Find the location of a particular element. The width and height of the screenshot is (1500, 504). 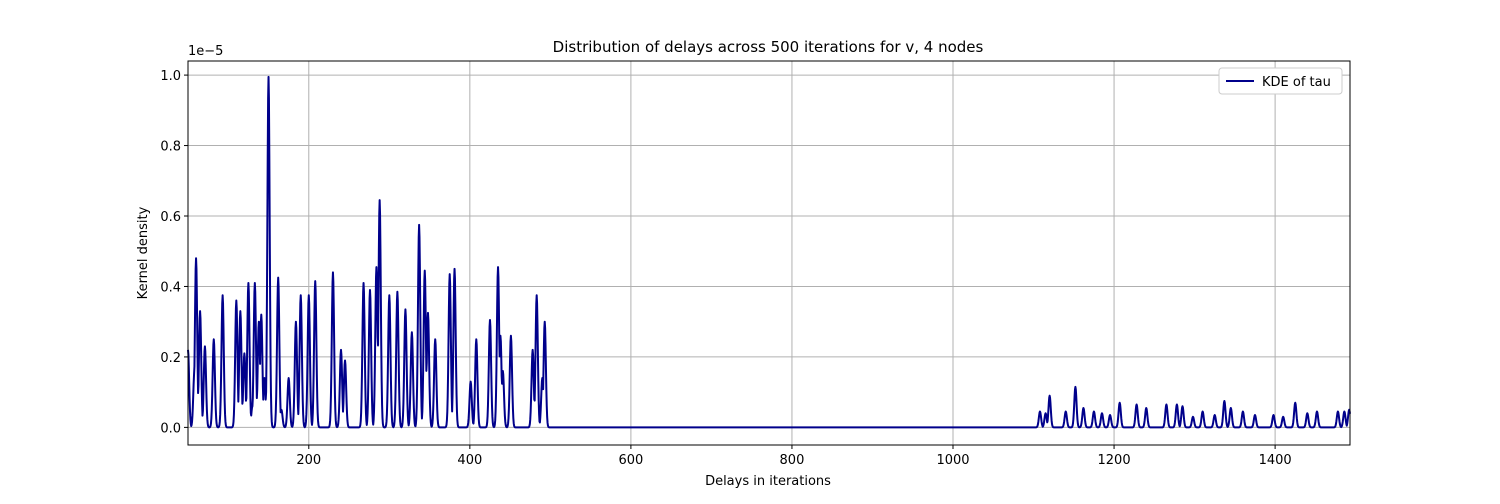

x-tick-label: 800 is located at coordinates (792, 460).